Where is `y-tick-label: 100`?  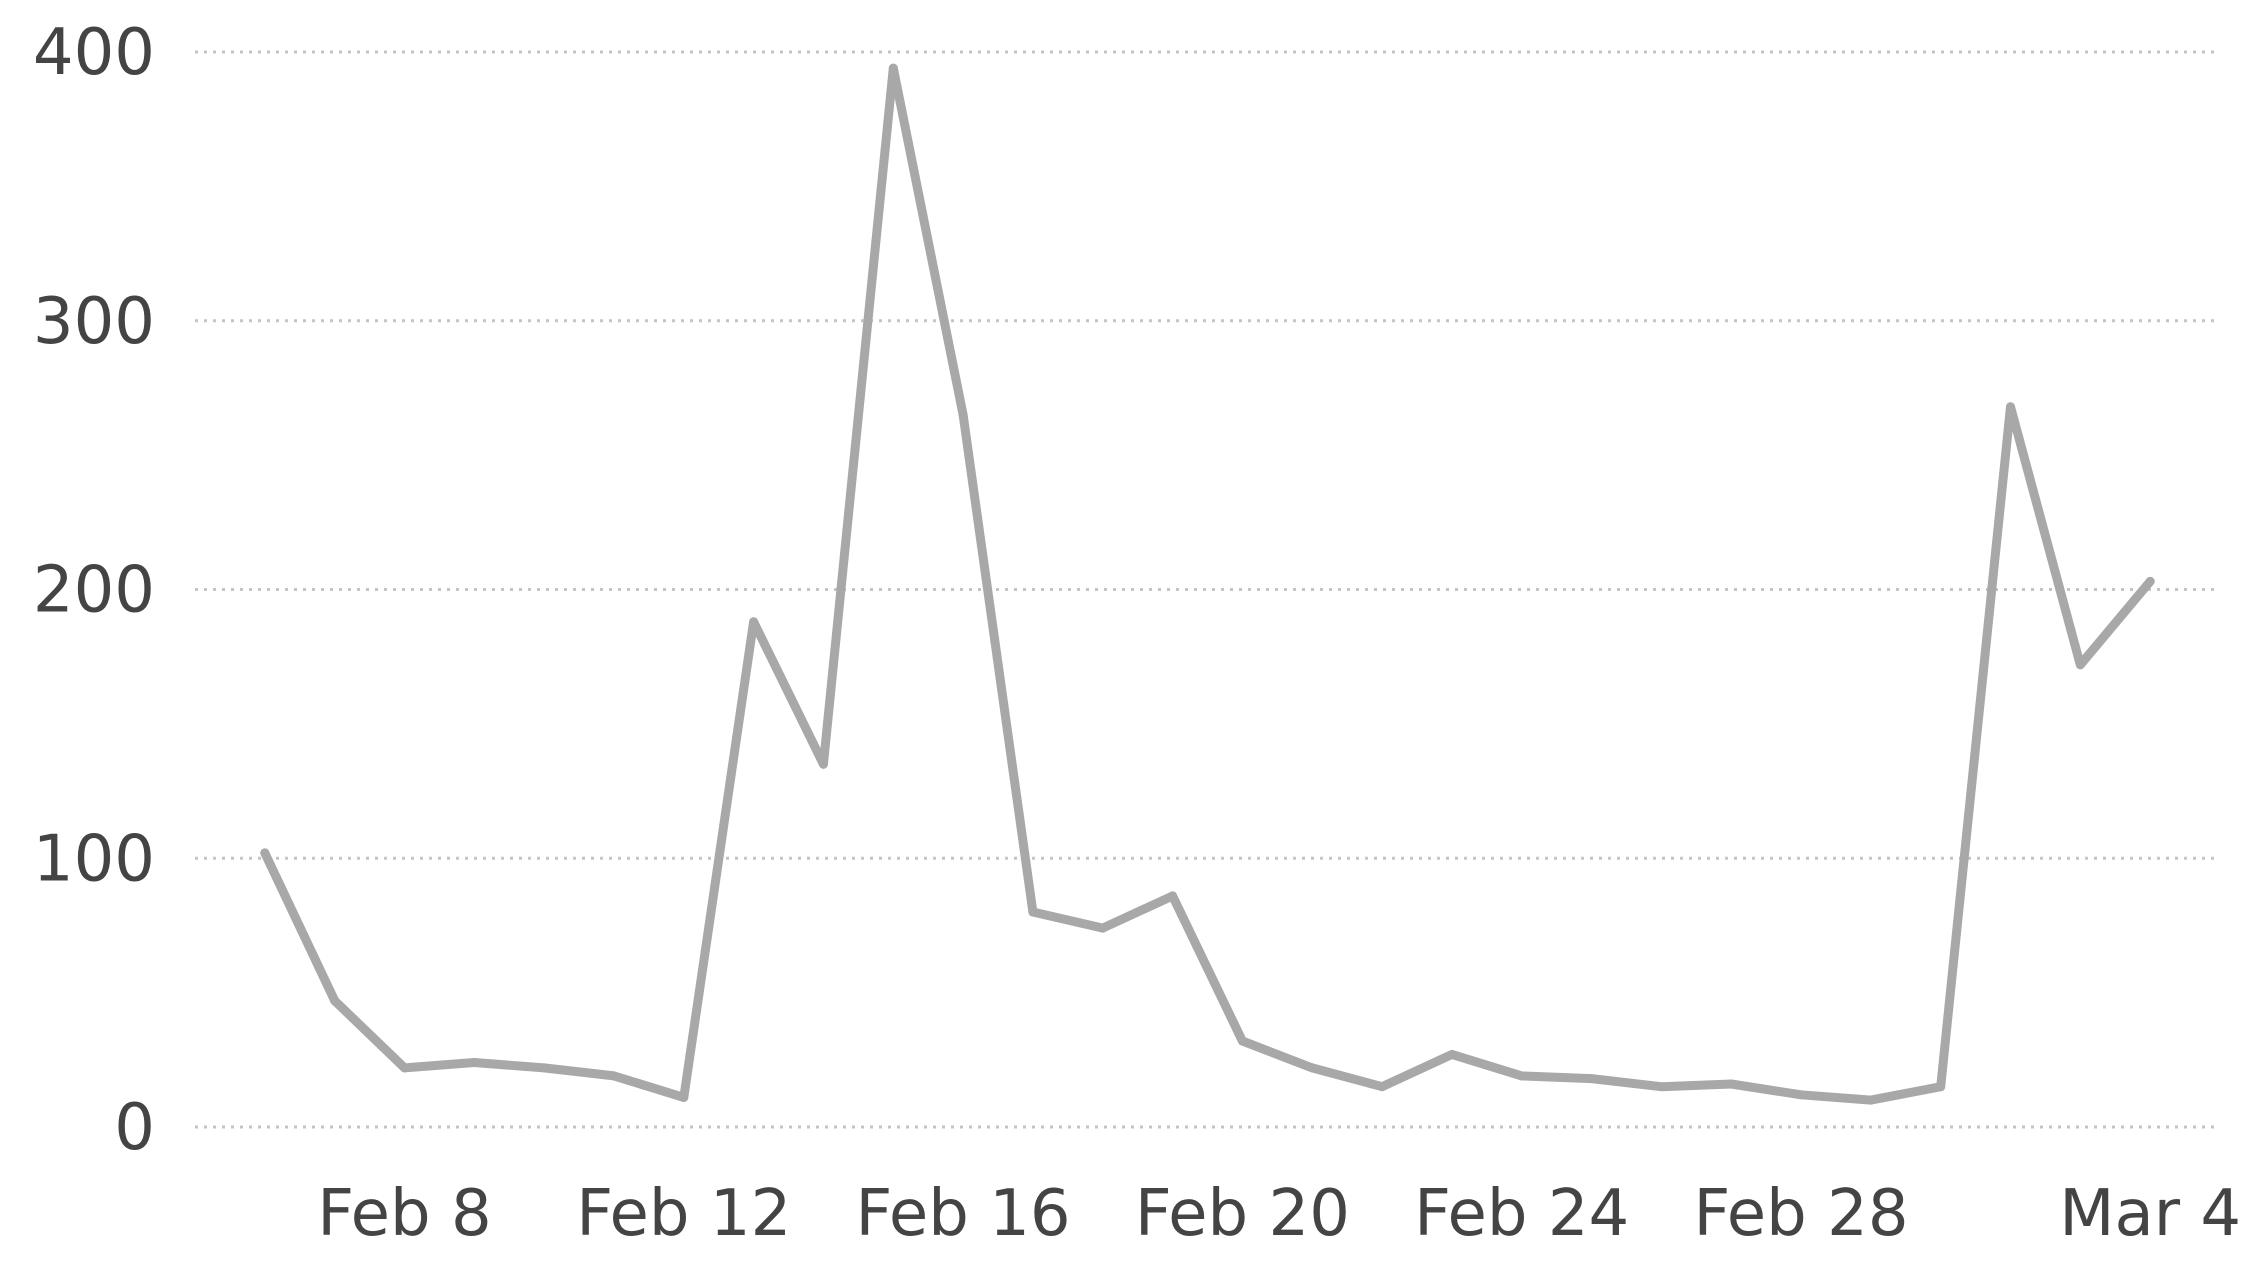
y-tick-label: 100 is located at coordinates (94, 859).